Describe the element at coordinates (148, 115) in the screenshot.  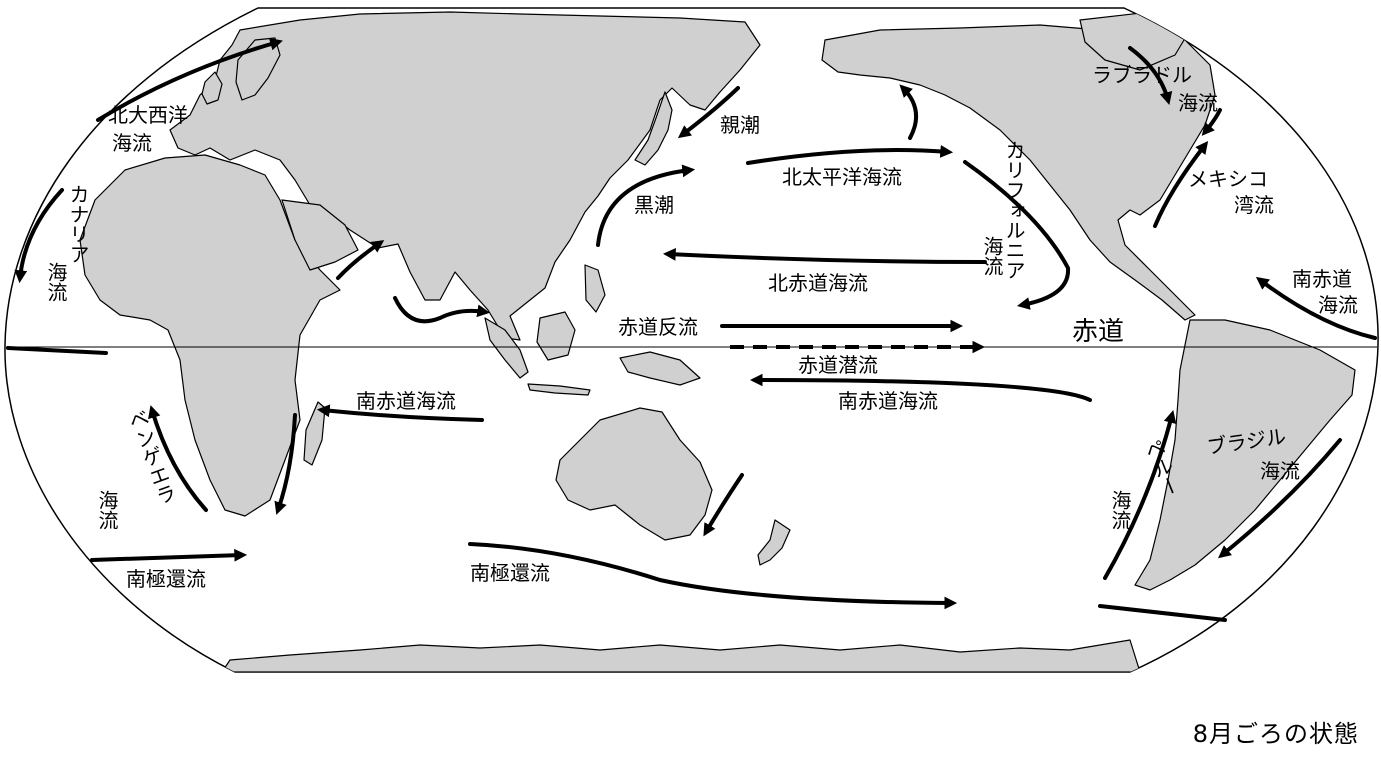
I see `north-atlantic-label-line1: 北大西洋` at that location.